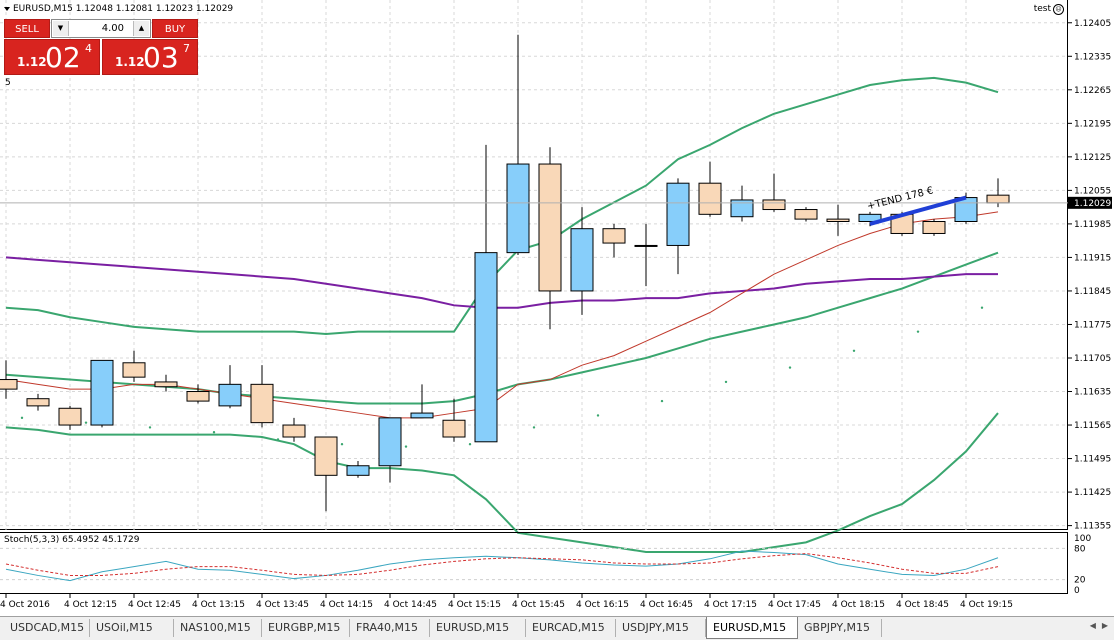  Describe the element at coordinates (1077, 591) in the screenshot. I see `stoch-axis-label: 0` at that location.